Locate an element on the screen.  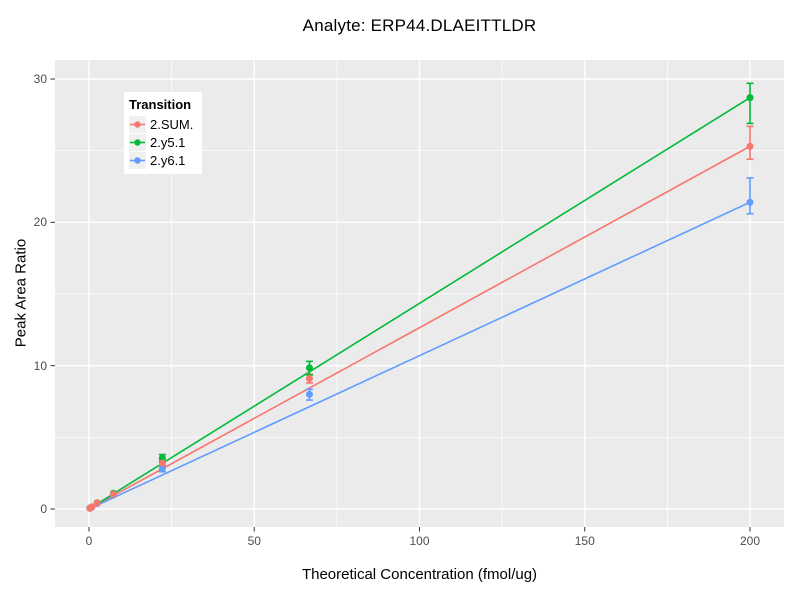
legend: Transition 2.SUM. 2.y5.1 is located at coordinates (163, 133).